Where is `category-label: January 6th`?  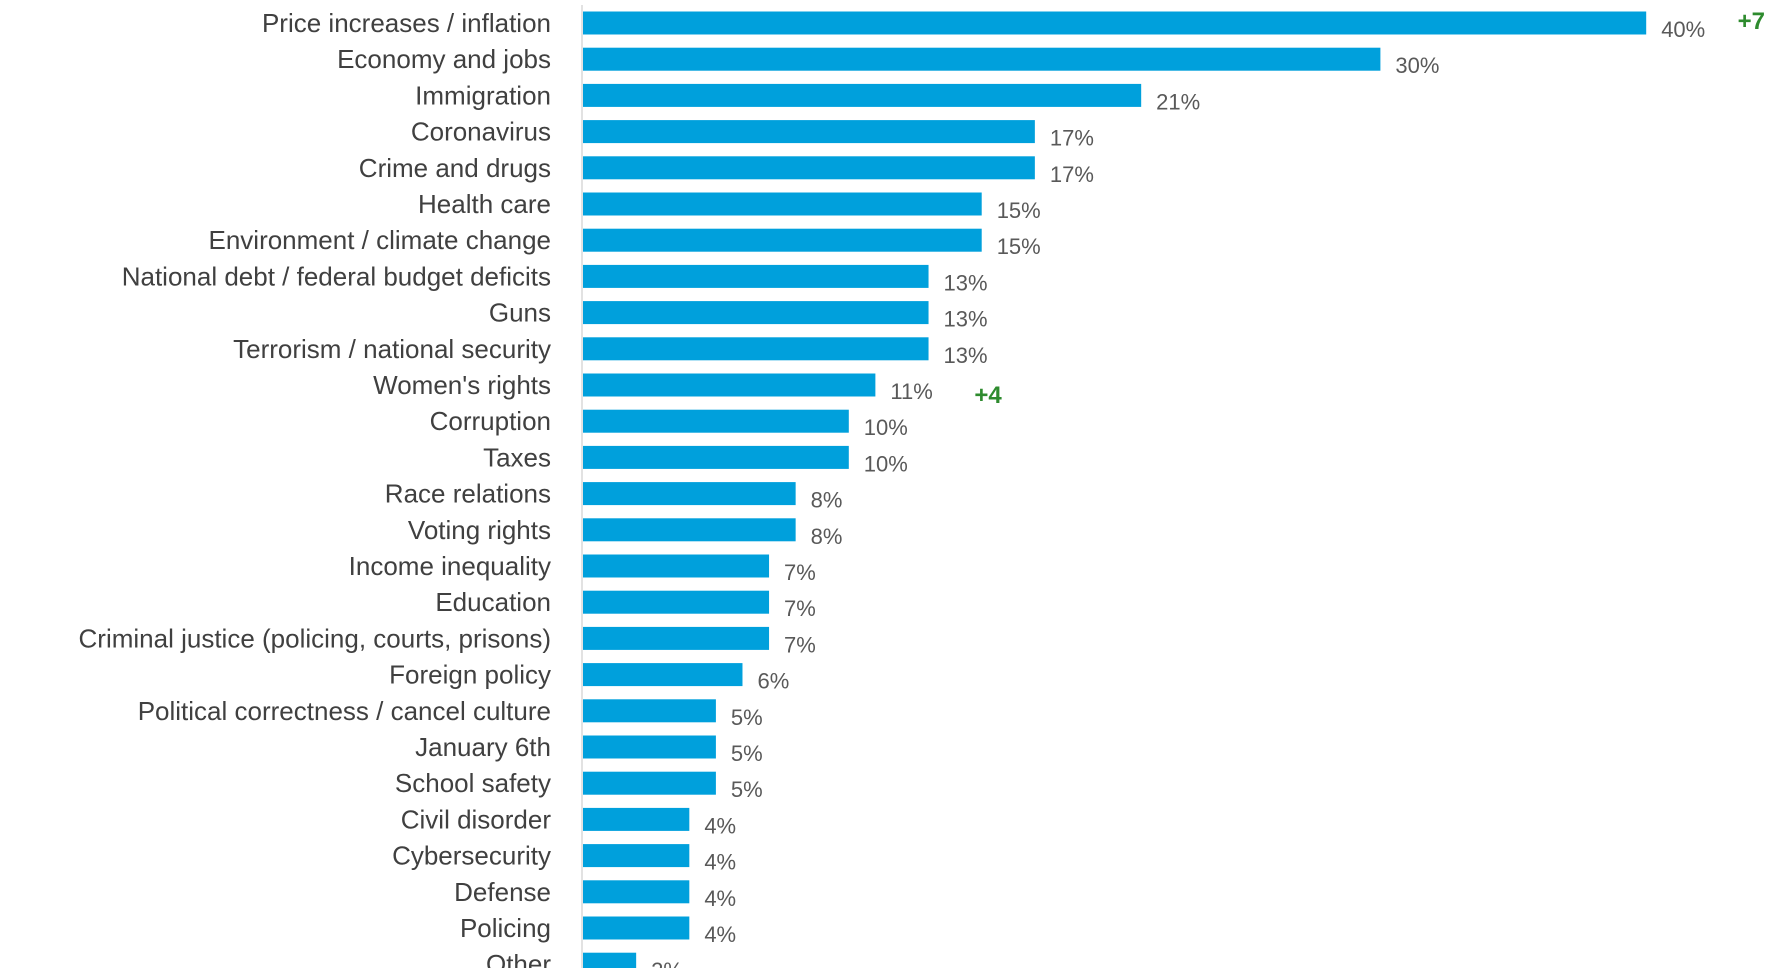
category-label: January 6th is located at coordinates (483, 747).